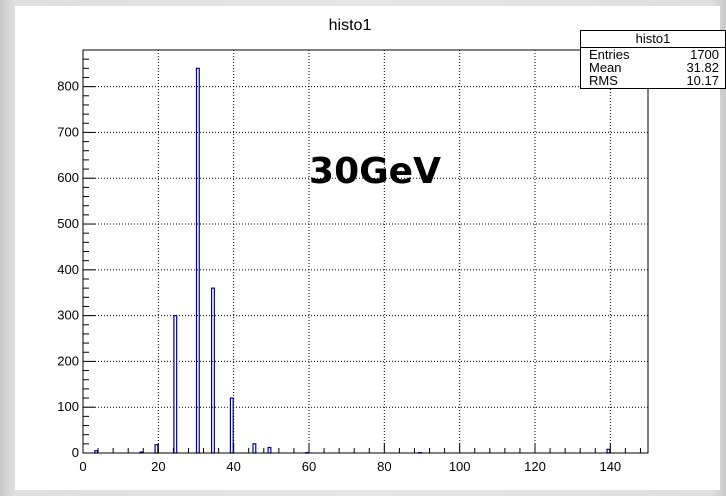 The width and height of the screenshot is (726, 496). What do you see at coordinates (653, 54) in the screenshot?
I see `stats-row-entries: Entries 1700` at bounding box center [653, 54].